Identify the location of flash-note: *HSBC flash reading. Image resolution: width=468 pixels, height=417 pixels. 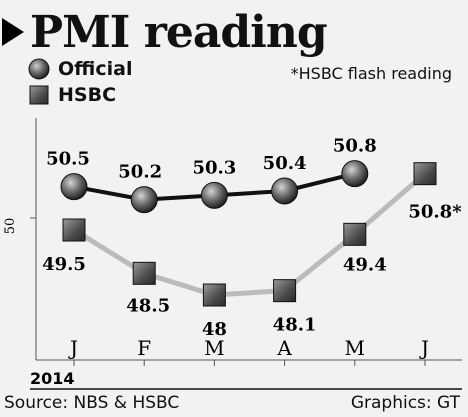
(371, 73).